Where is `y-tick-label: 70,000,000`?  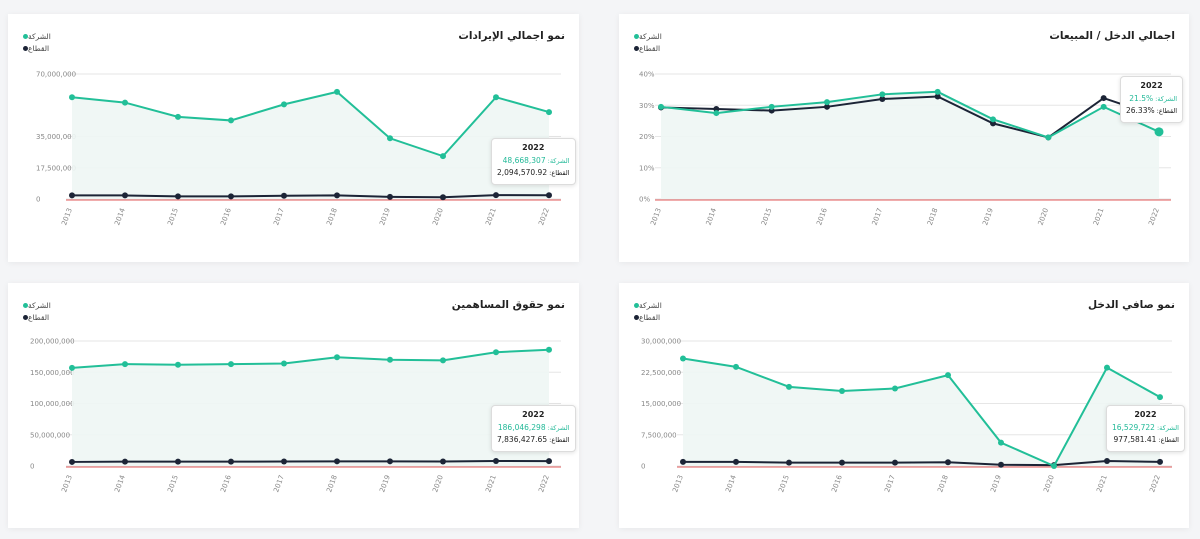
y-tick-label: 70,000,000 is located at coordinates (56, 75).